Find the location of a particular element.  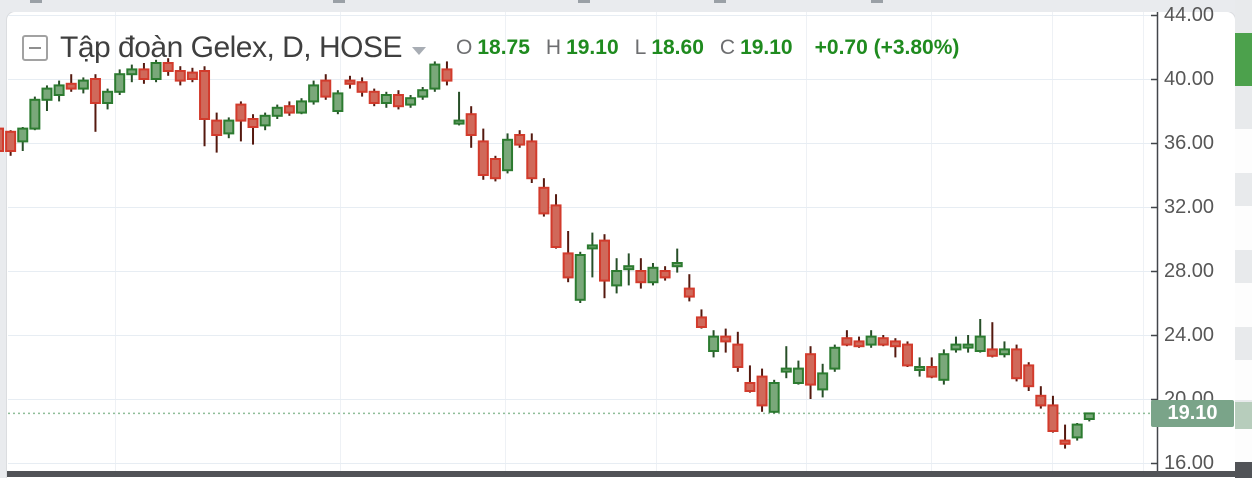

last-price-badge: 19.10 is located at coordinates (1192, 413).